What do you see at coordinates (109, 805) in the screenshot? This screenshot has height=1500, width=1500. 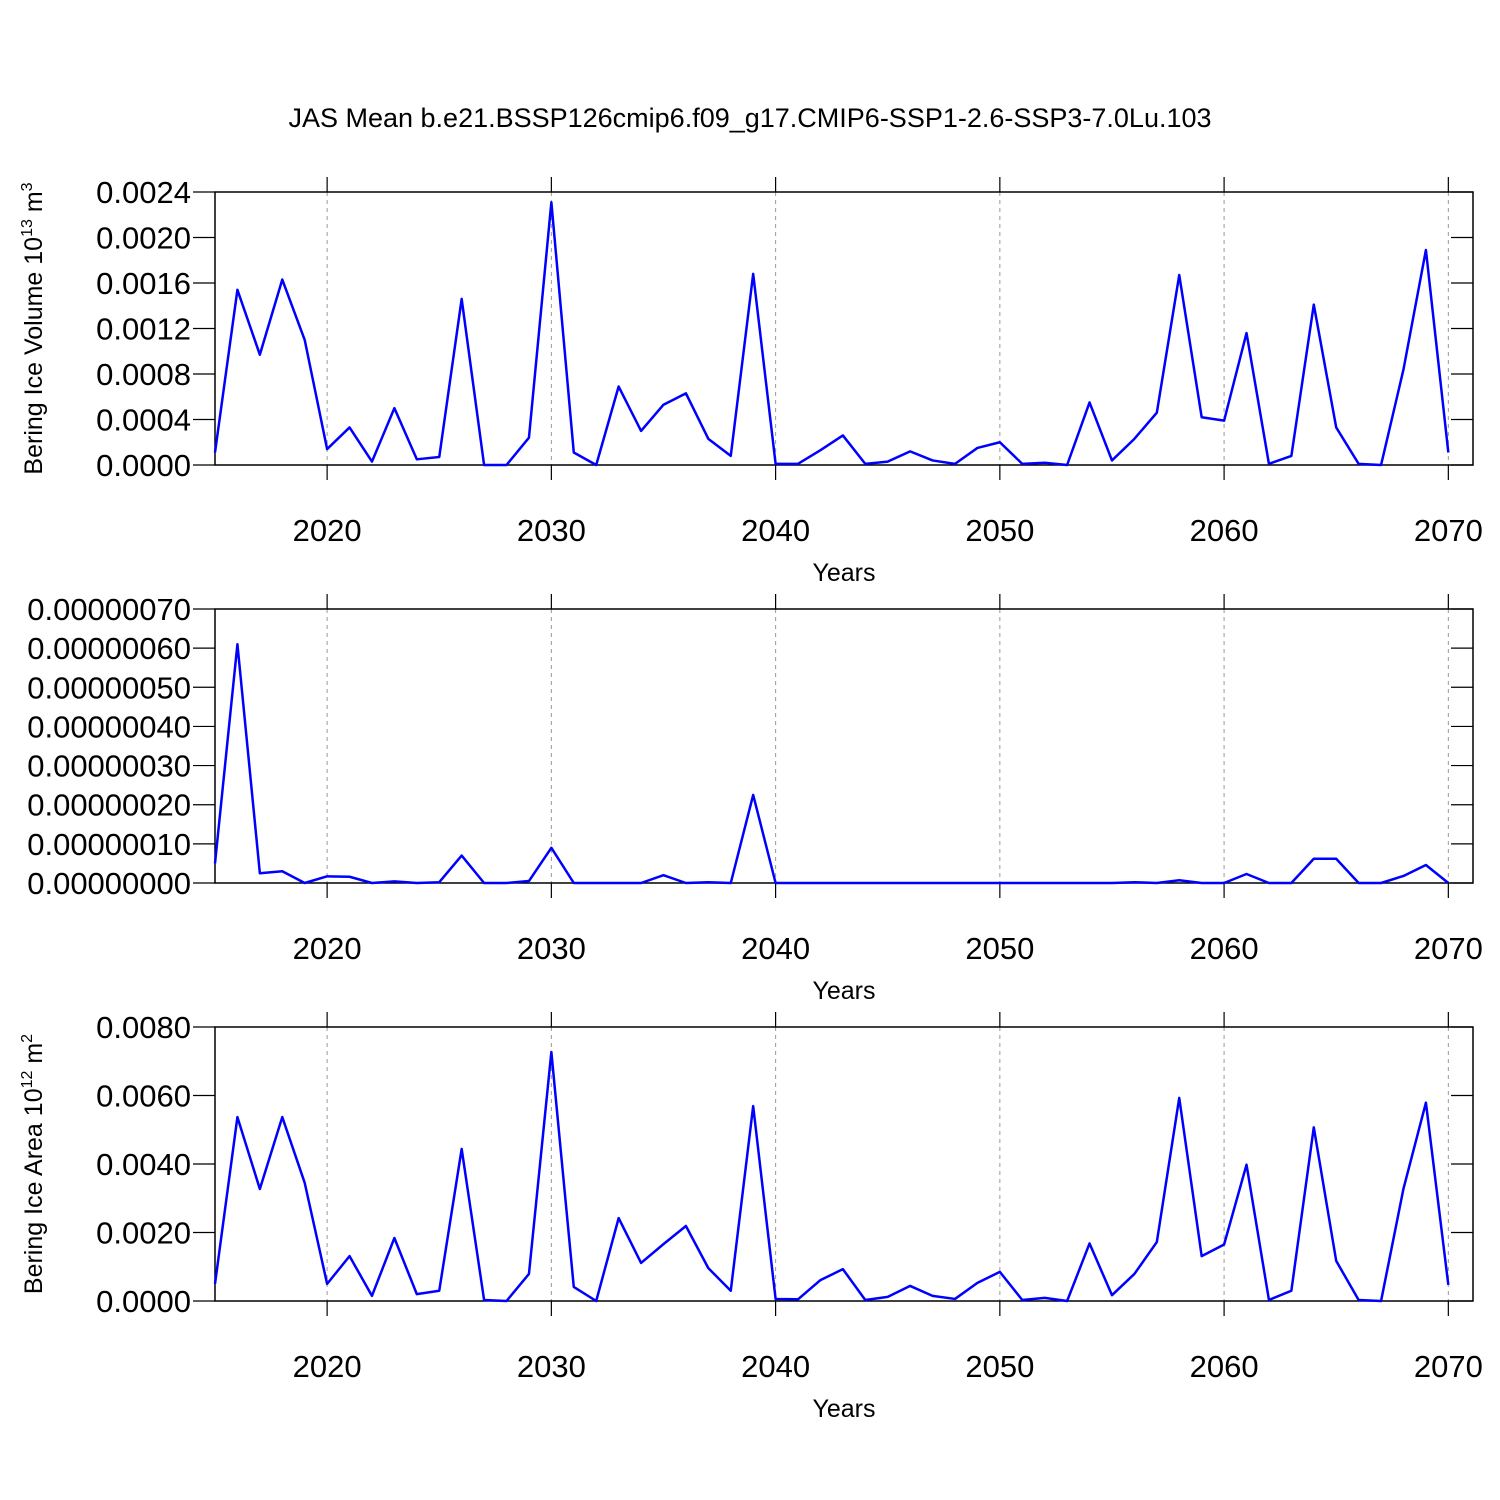 I see `y-tick-label: 0.00000020` at bounding box center [109, 805].